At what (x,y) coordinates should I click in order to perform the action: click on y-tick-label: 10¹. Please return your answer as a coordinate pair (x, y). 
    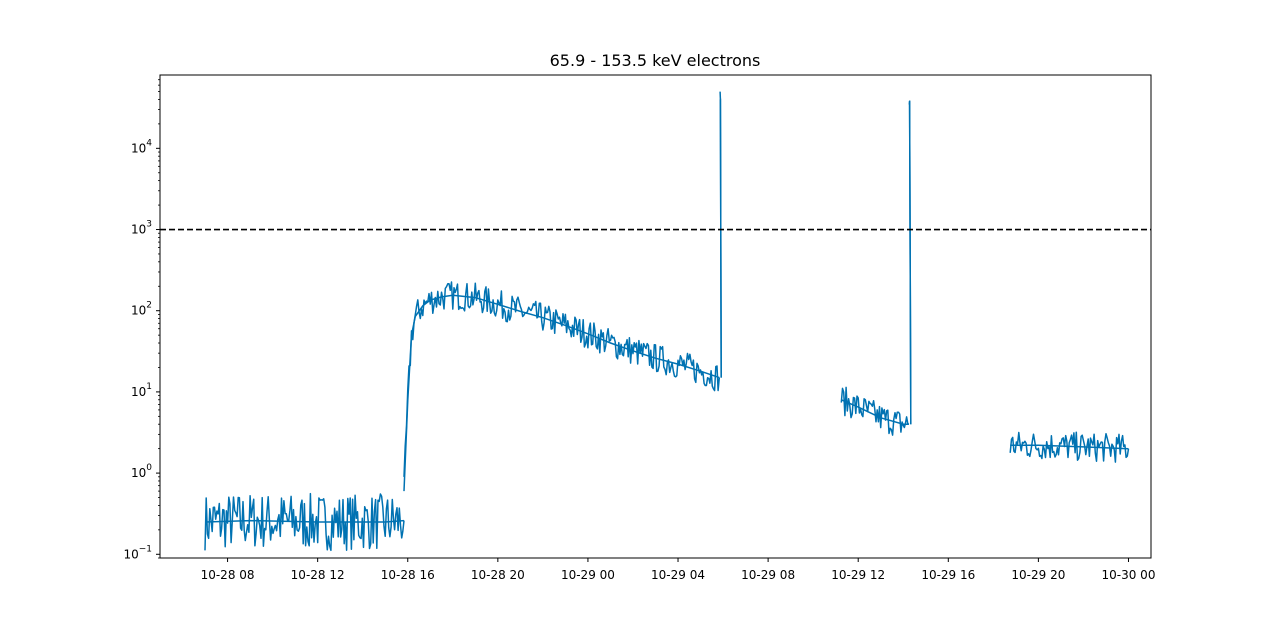
    Looking at the image, I should click on (141, 390).